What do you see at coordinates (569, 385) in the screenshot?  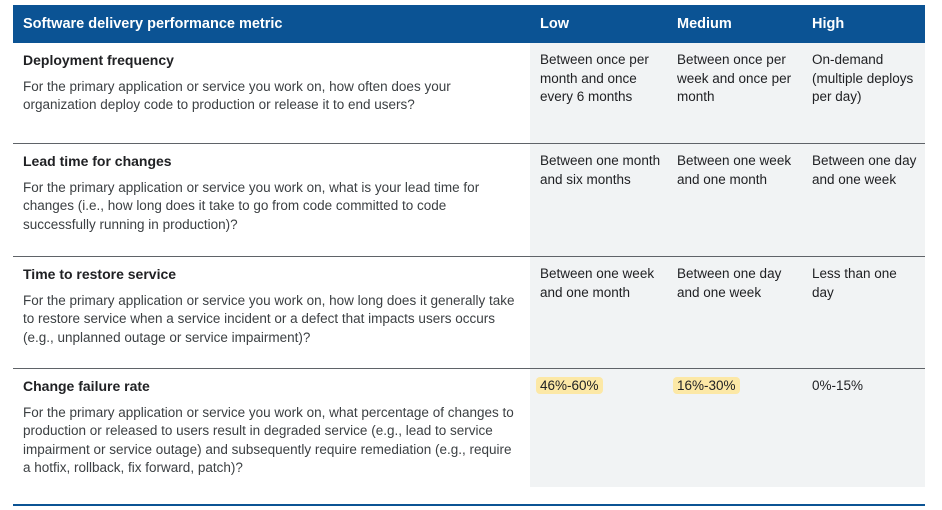 I see `low-value-highlight: 46%-60%` at bounding box center [569, 385].